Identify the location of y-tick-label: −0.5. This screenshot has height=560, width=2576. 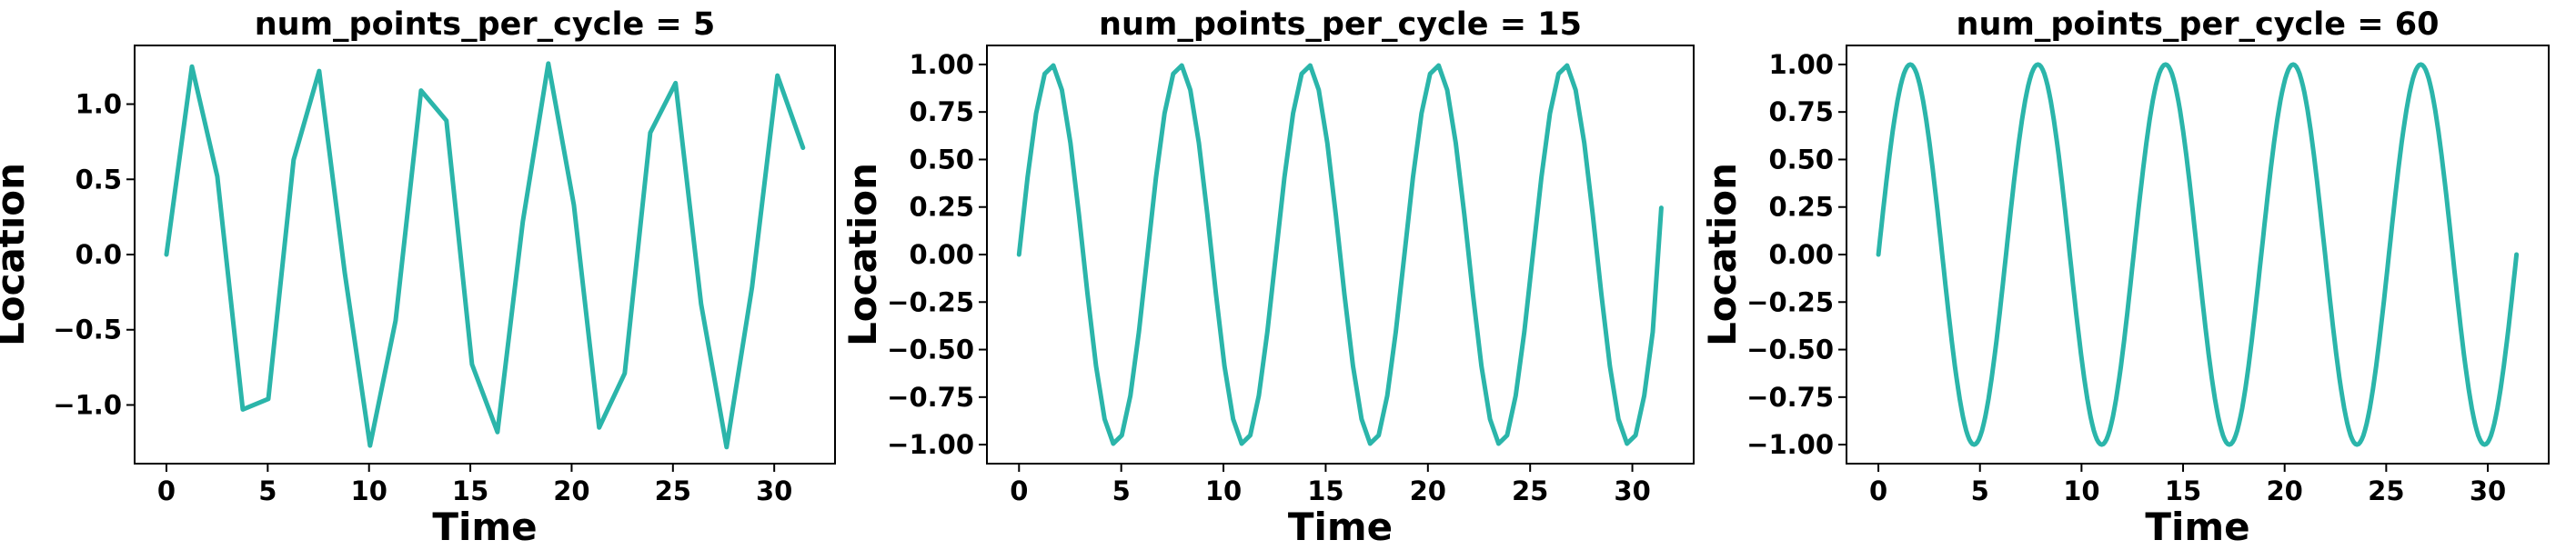
(87, 330).